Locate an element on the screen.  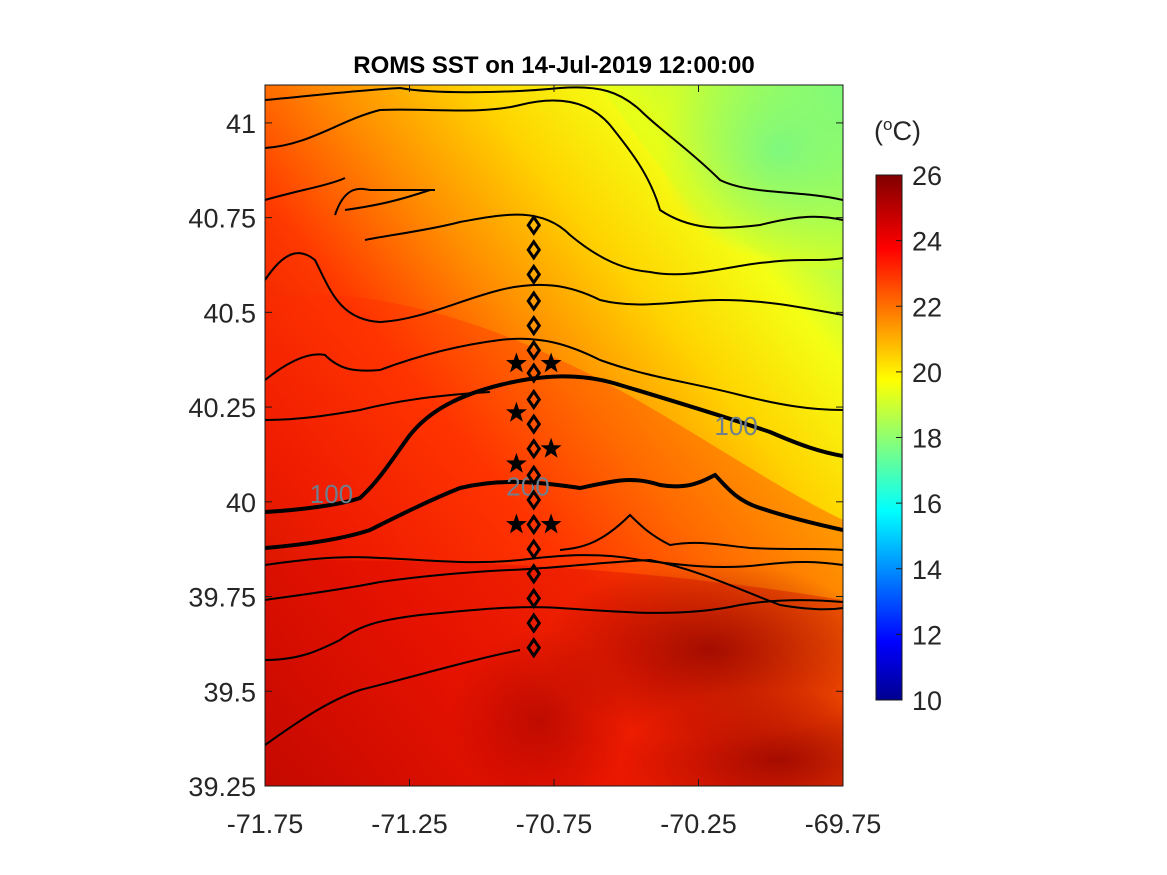
isobath-200m is located at coordinates (554, 511).